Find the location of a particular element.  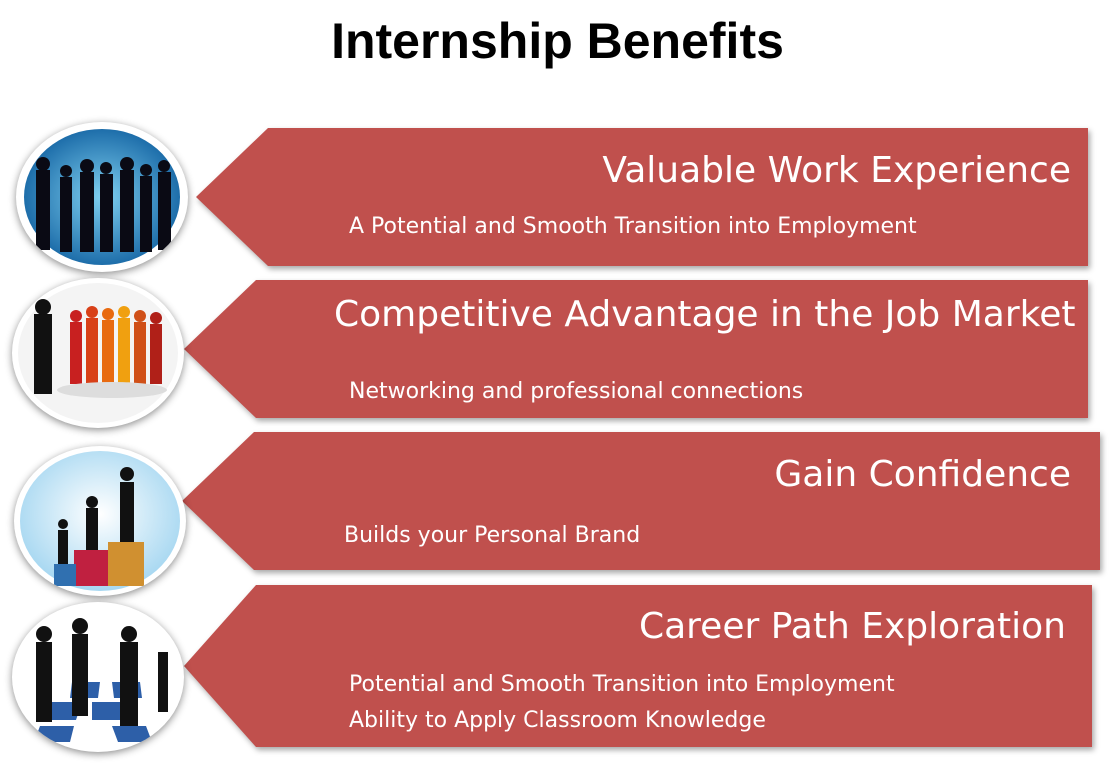

winners-podium-icon is located at coordinates (100, 521).